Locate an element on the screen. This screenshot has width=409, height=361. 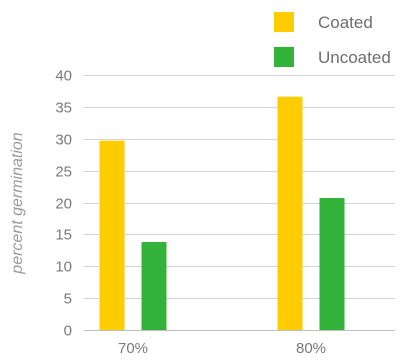
y-tick-label-20: 20 is located at coordinates (63, 204).